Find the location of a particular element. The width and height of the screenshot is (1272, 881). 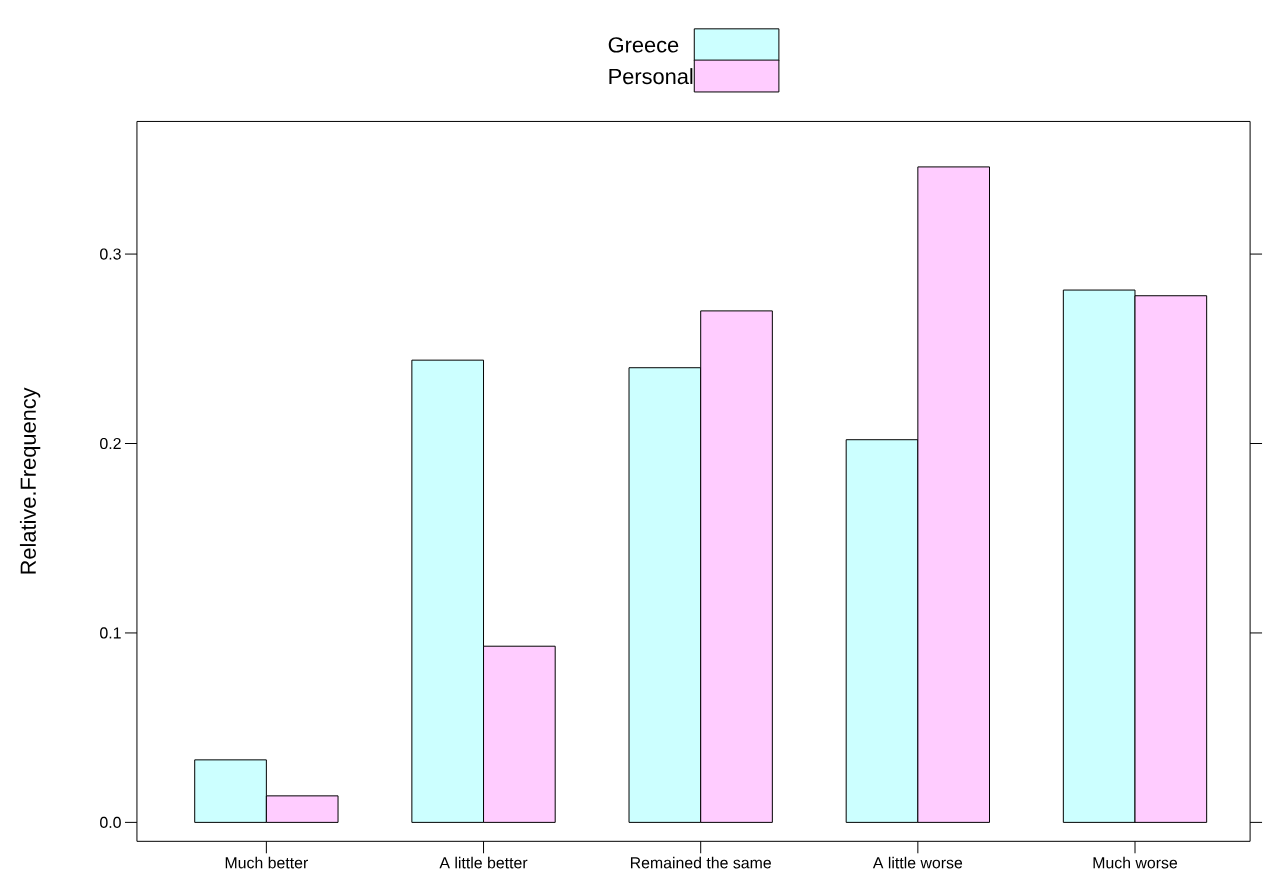

y-tick-label: 0.0 is located at coordinates (110, 822).